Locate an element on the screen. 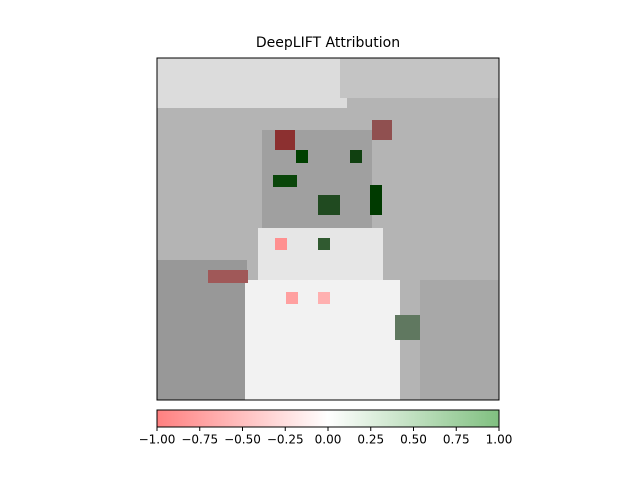 The width and height of the screenshot is (640, 484). x-tick-label: −0.75 is located at coordinates (199, 440).